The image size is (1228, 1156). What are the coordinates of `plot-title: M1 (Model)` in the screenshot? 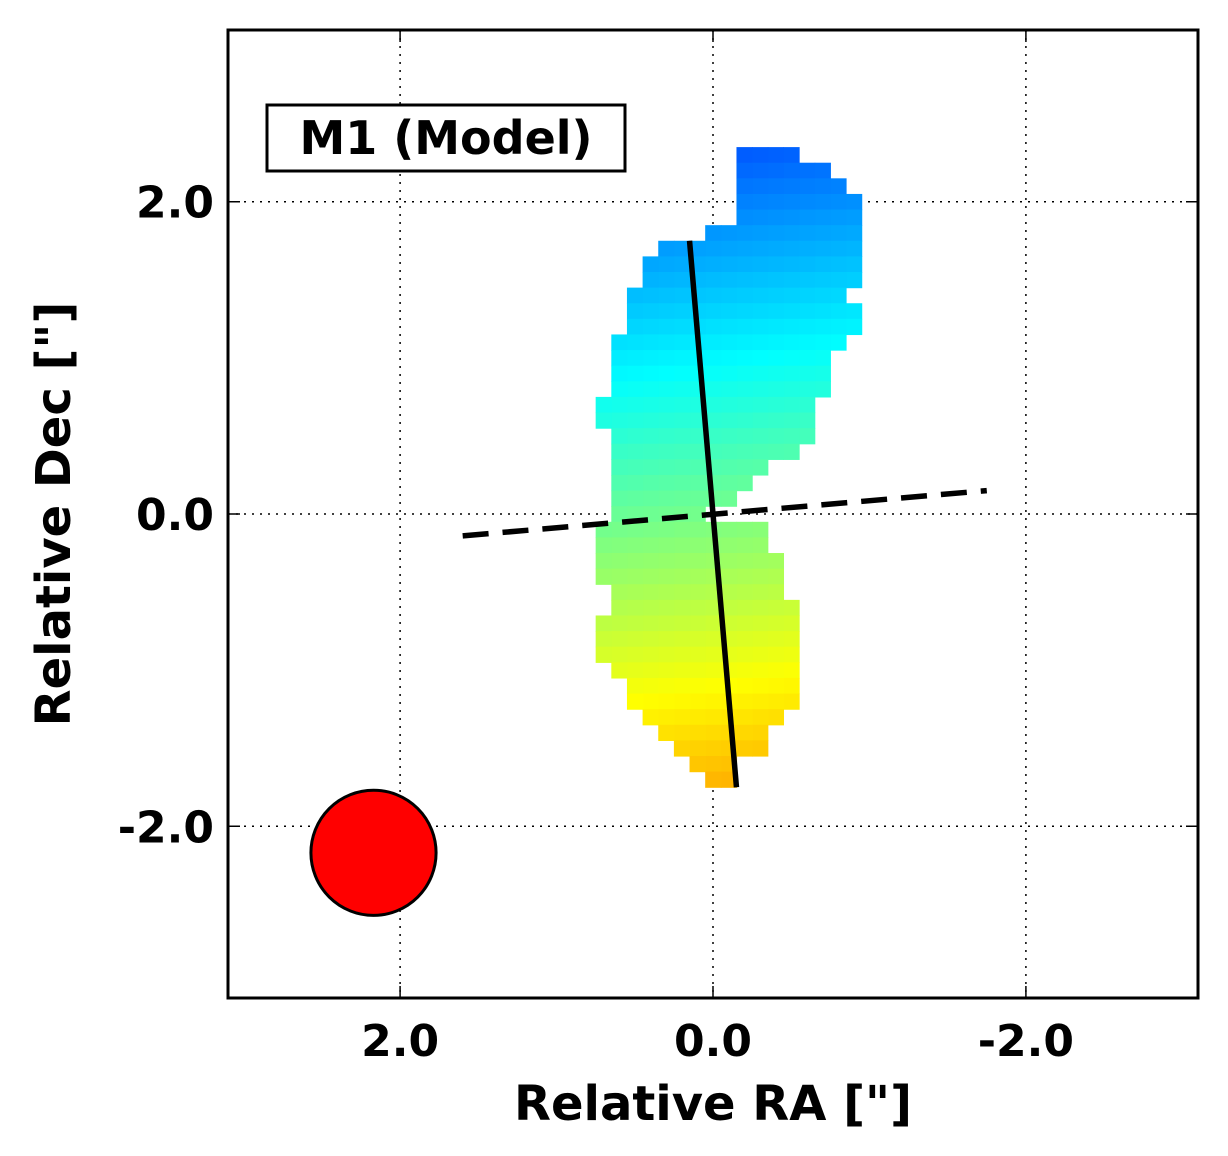 It's located at (445, 138).